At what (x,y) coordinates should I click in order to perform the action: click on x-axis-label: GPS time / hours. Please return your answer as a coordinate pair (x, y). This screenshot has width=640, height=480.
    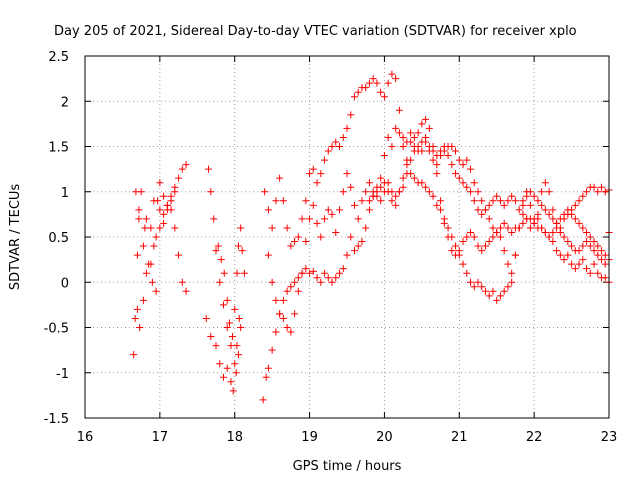
    Looking at the image, I should click on (347, 466).